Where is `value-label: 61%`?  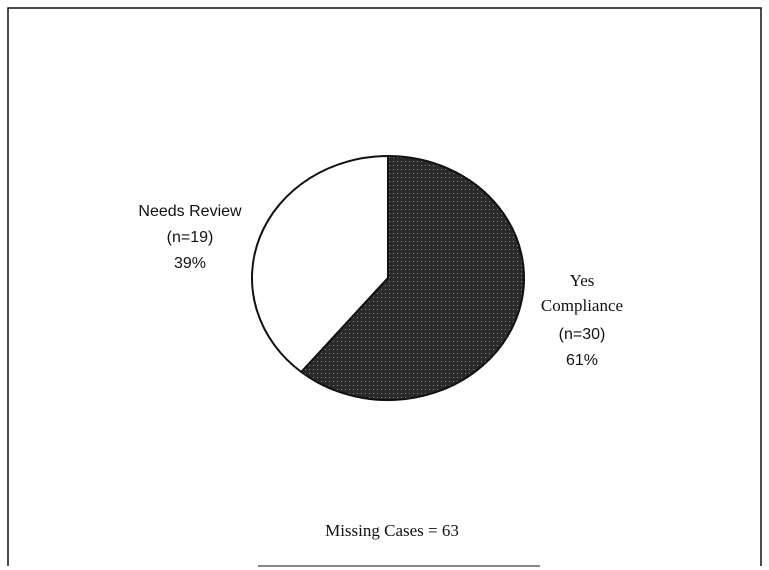
value-label: 61% is located at coordinates (582, 360).